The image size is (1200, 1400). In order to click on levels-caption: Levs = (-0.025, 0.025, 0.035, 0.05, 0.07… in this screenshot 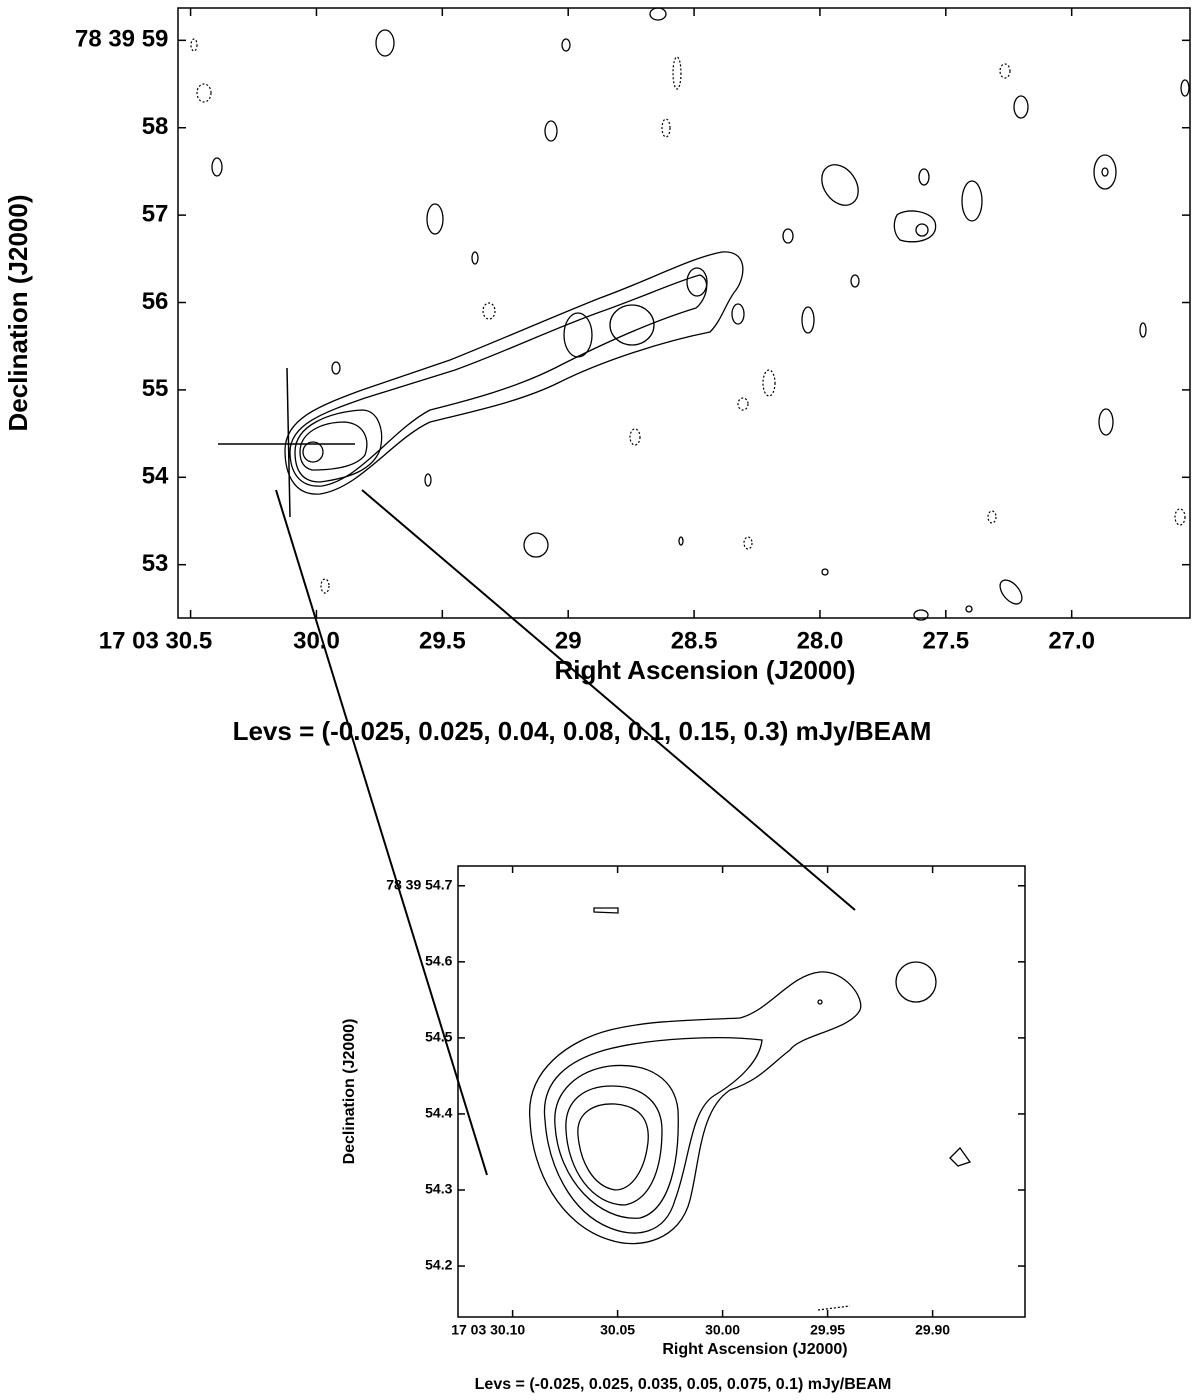, I will do `click(683, 1384)`.